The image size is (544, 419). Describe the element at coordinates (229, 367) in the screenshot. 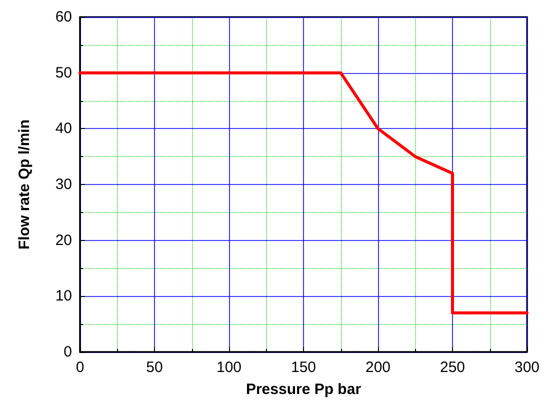

I see `x-tick-label: 100` at that location.